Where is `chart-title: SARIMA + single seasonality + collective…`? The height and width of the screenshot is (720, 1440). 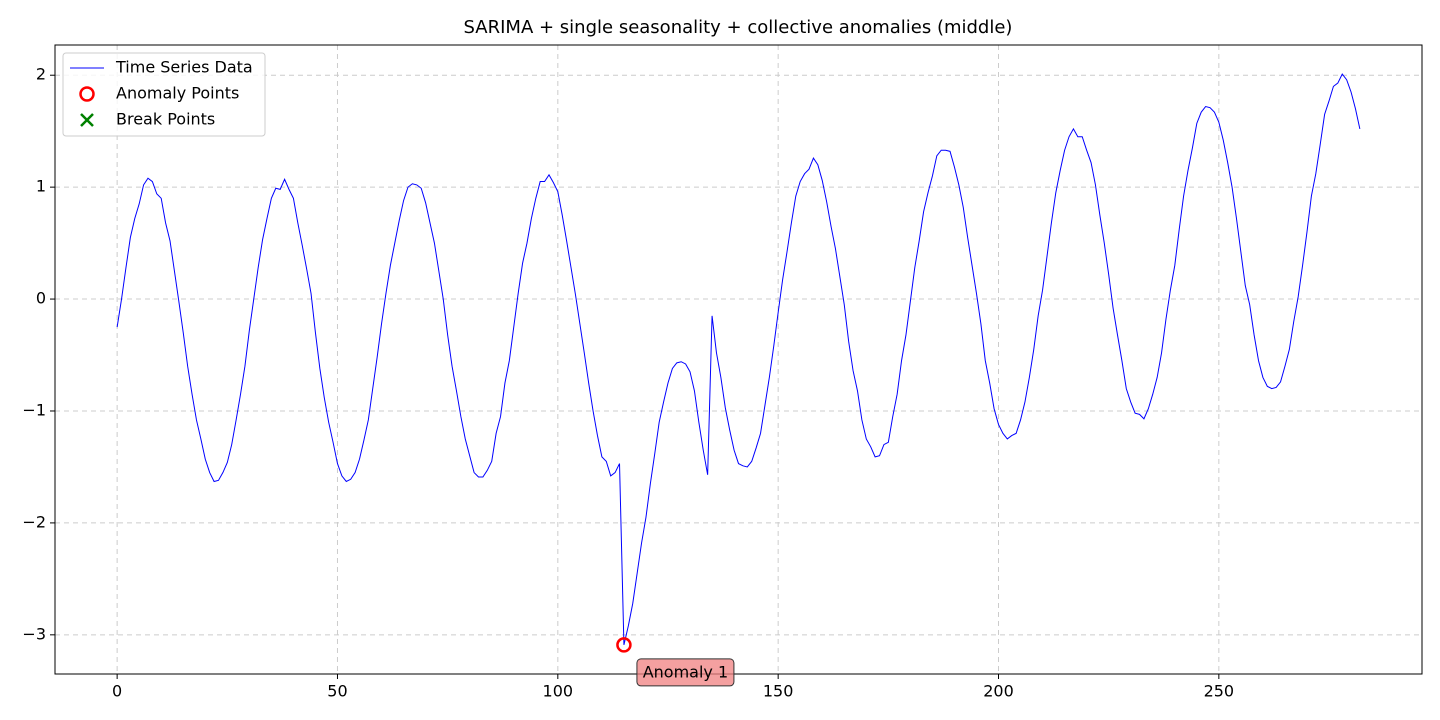
chart-title: SARIMA + single seasonality + collective… is located at coordinates (738, 27).